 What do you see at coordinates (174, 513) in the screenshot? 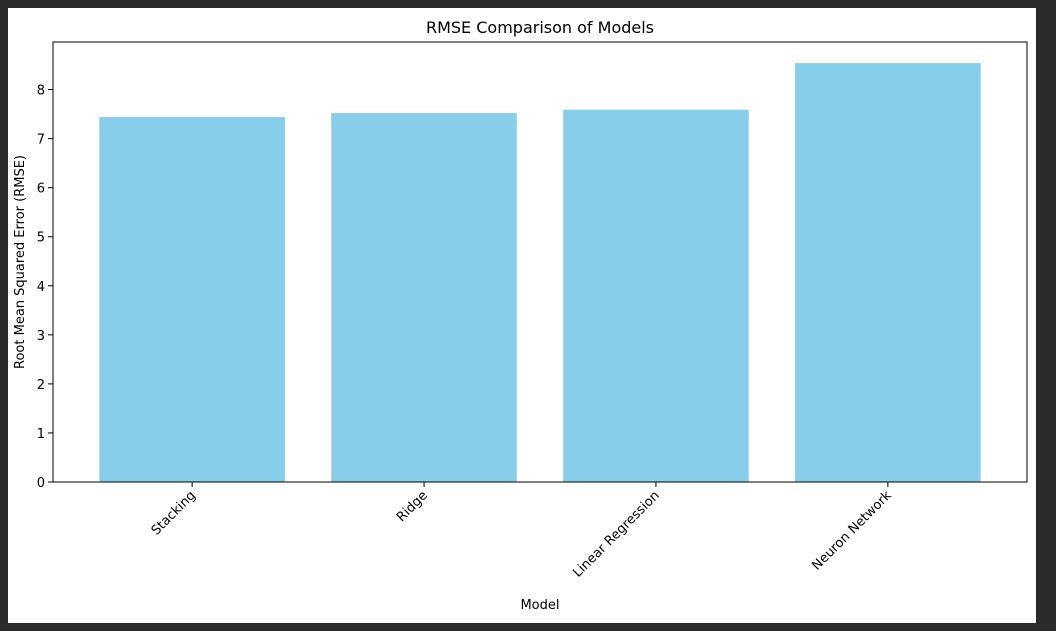
I see `x-tick-label: Stacking` at bounding box center [174, 513].